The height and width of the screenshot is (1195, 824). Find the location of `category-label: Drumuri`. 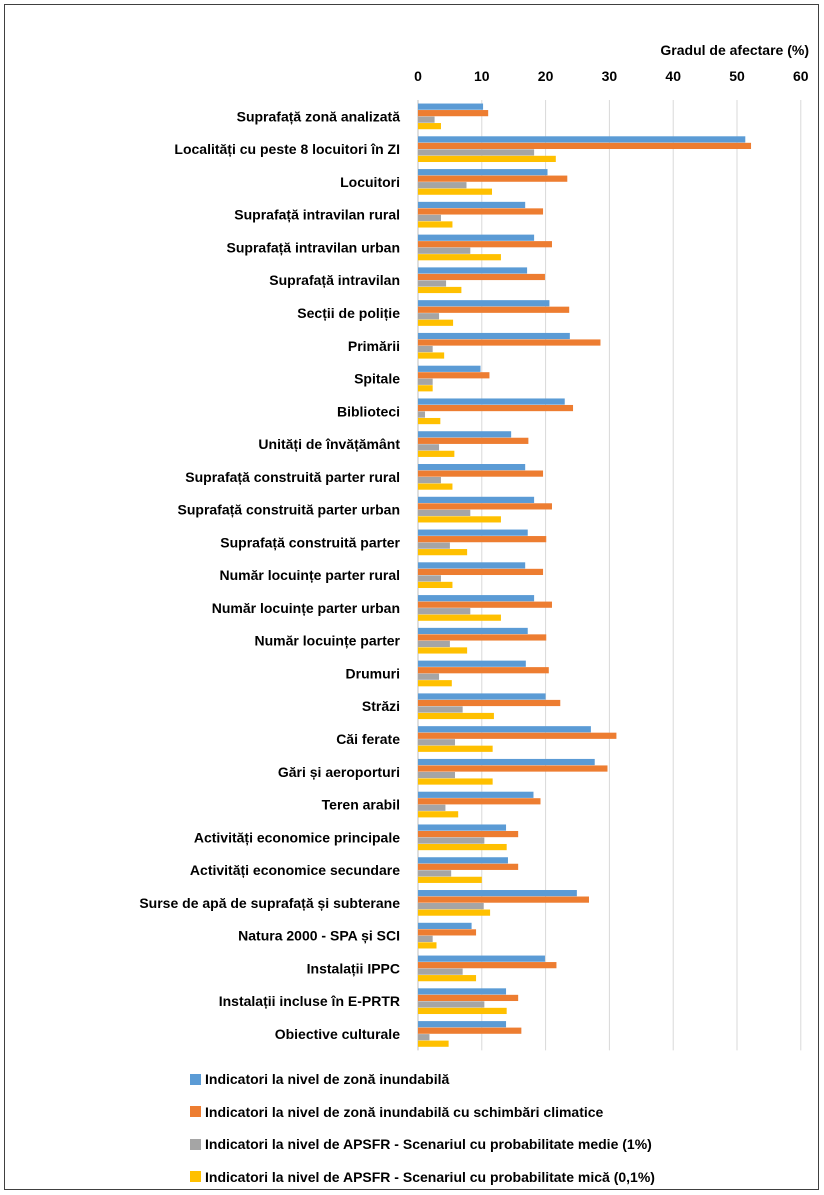

category-label: Drumuri is located at coordinates (373, 673).